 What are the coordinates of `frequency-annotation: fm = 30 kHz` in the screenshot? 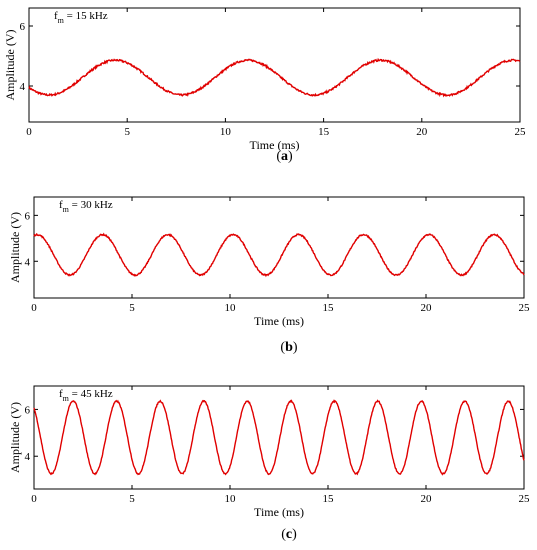 It's located at (86, 206).